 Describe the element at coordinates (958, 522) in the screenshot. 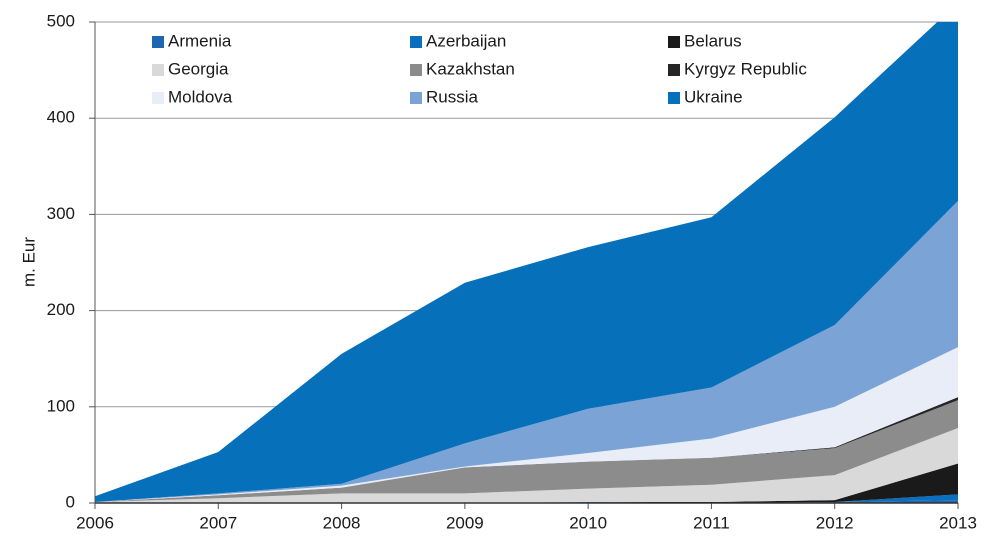

I see `x-tick-label: 2013` at that location.